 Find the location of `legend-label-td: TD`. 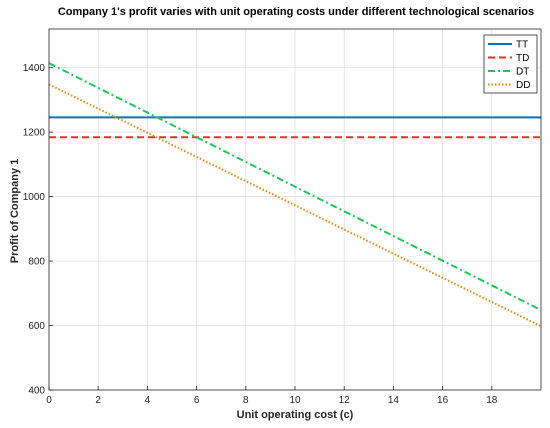

legend-label-td: TD is located at coordinates (522, 58).